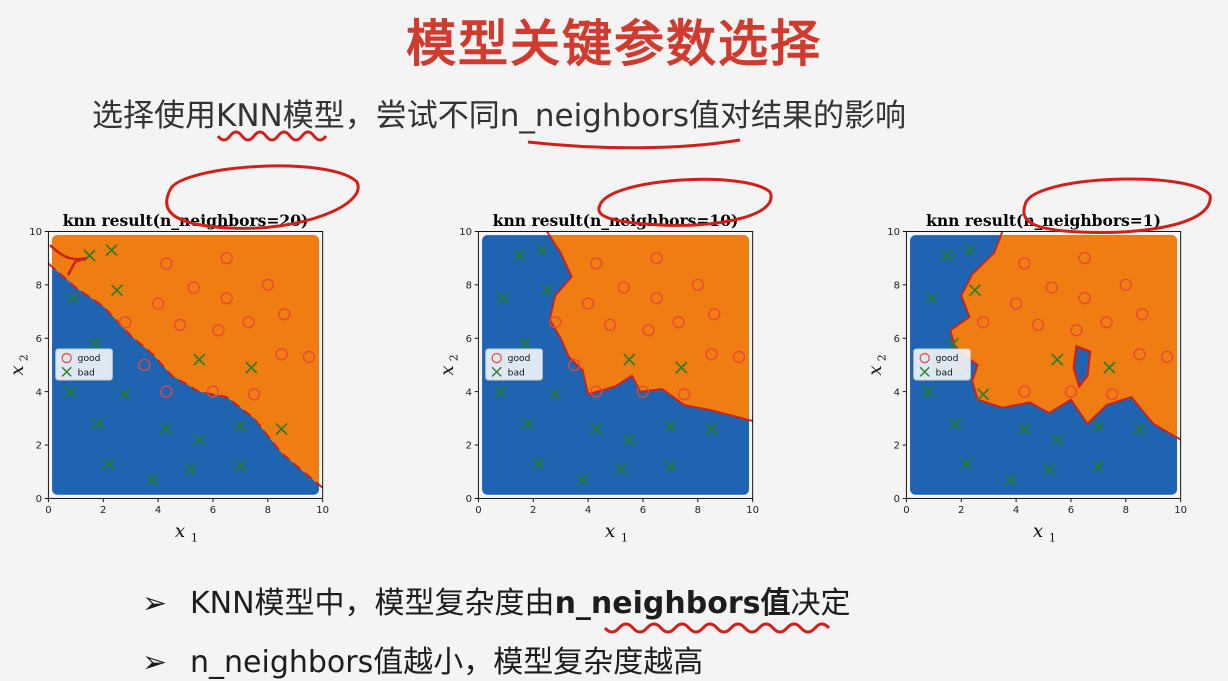 This screenshot has width=1228, height=681. I want to click on region-good, so click(648, 328).